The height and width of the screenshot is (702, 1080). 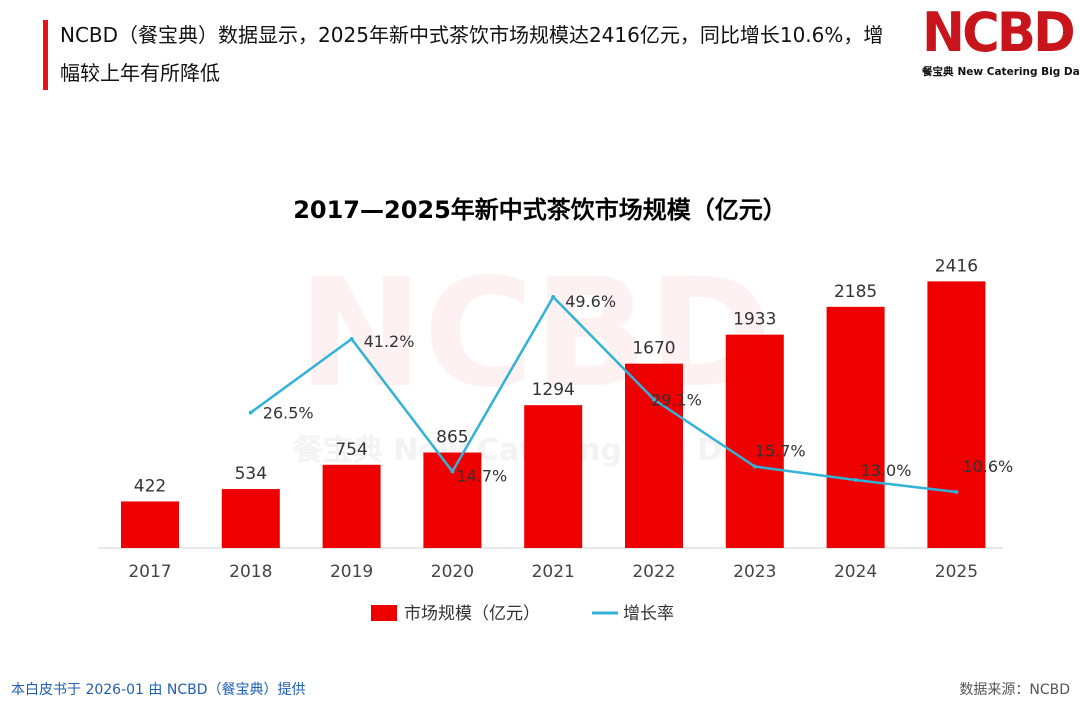 What do you see at coordinates (956, 266) in the screenshot?
I see `bar-value-label-2025: 2416` at bounding box center [956, 266].